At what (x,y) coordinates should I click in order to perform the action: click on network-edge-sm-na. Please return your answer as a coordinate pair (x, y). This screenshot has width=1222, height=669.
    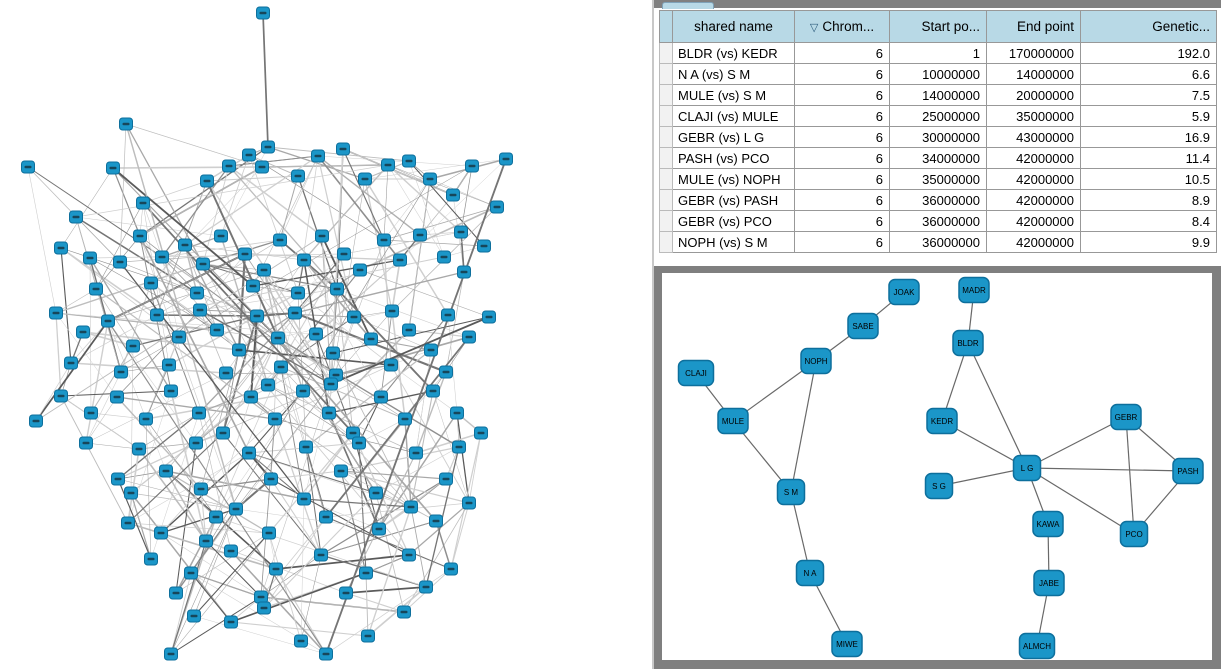
    Looking at the image, I should click on (800, 532).